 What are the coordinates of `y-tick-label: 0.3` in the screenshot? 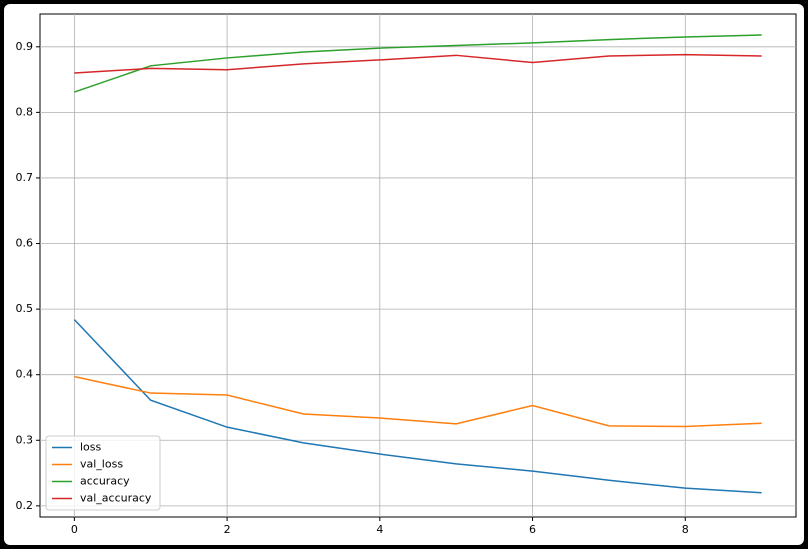 It's located at (25, 439).